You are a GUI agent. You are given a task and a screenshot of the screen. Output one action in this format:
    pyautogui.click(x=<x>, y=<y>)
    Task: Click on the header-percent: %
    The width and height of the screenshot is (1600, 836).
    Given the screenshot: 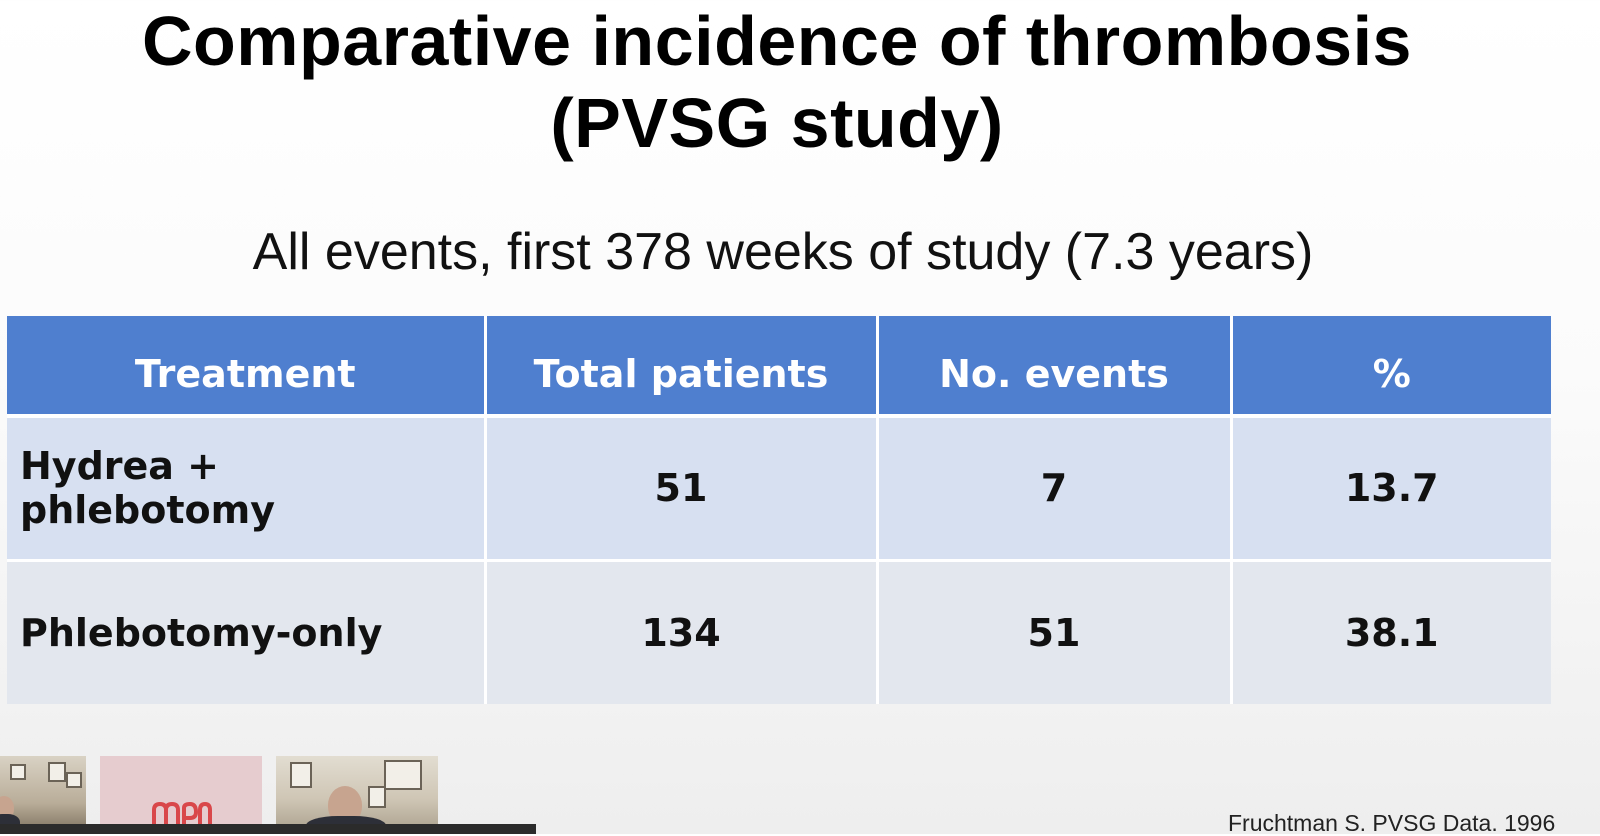 What is the action you would take?
    pyautogui.click(x=1391, y=367)
    